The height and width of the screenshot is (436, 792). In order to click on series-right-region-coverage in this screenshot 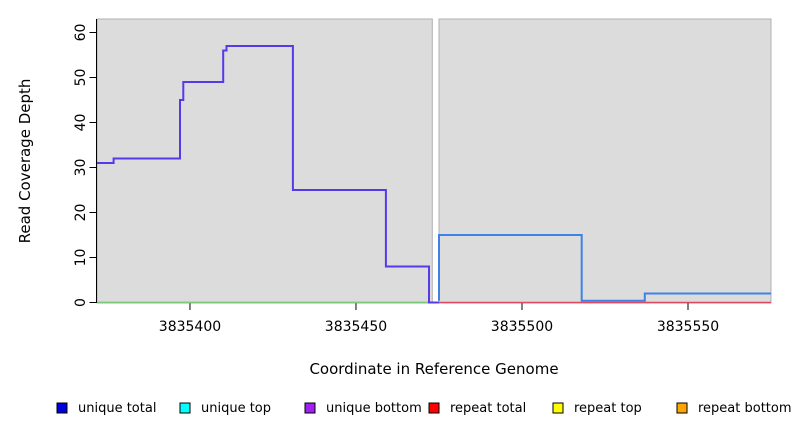, I will do `click(604, 268)`.